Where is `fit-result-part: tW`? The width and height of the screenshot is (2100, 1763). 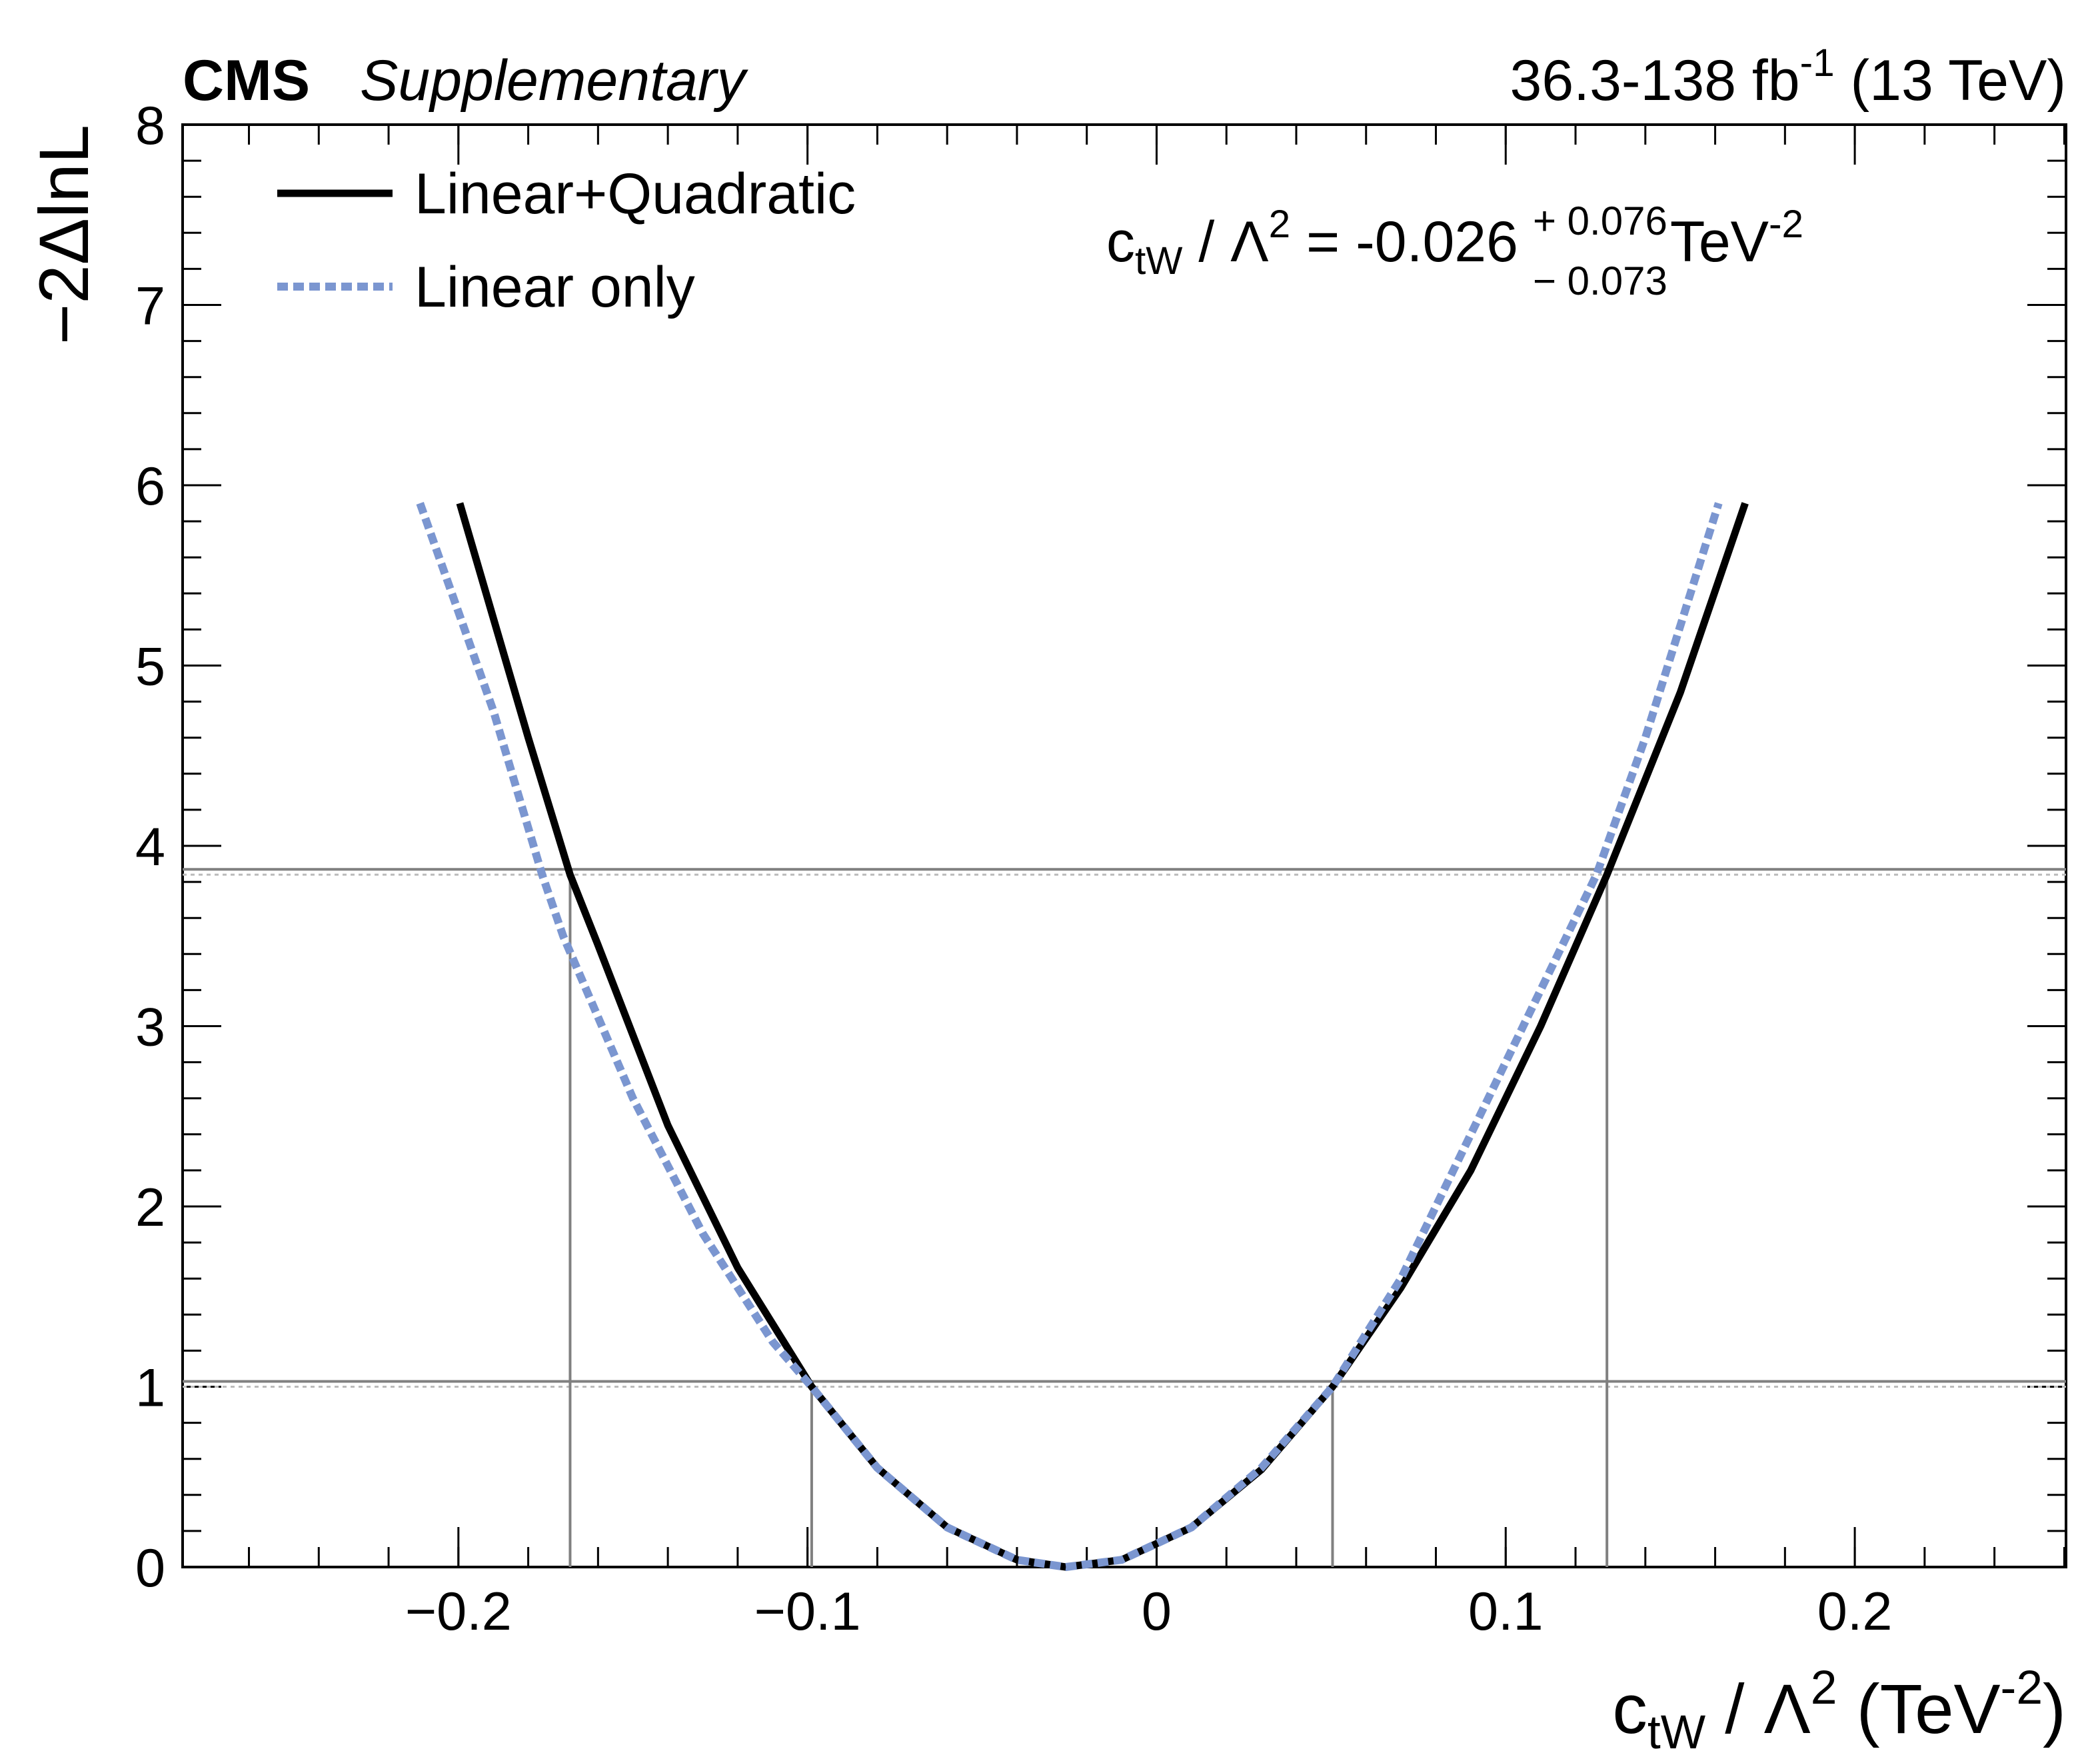
fit-result-part: tW is located at coordinates (1158, 261).